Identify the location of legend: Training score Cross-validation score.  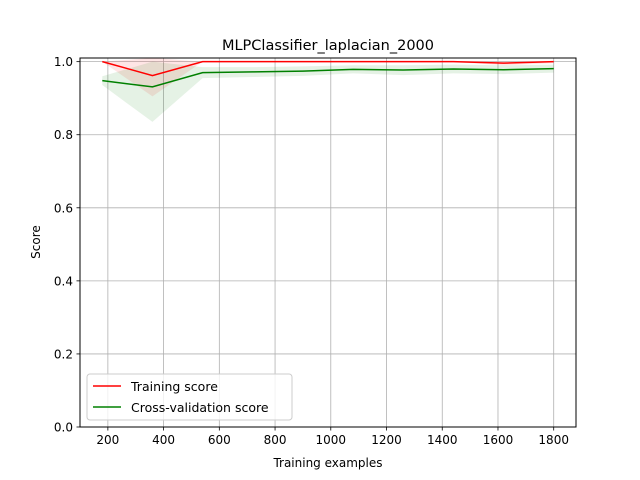
(189, 397).